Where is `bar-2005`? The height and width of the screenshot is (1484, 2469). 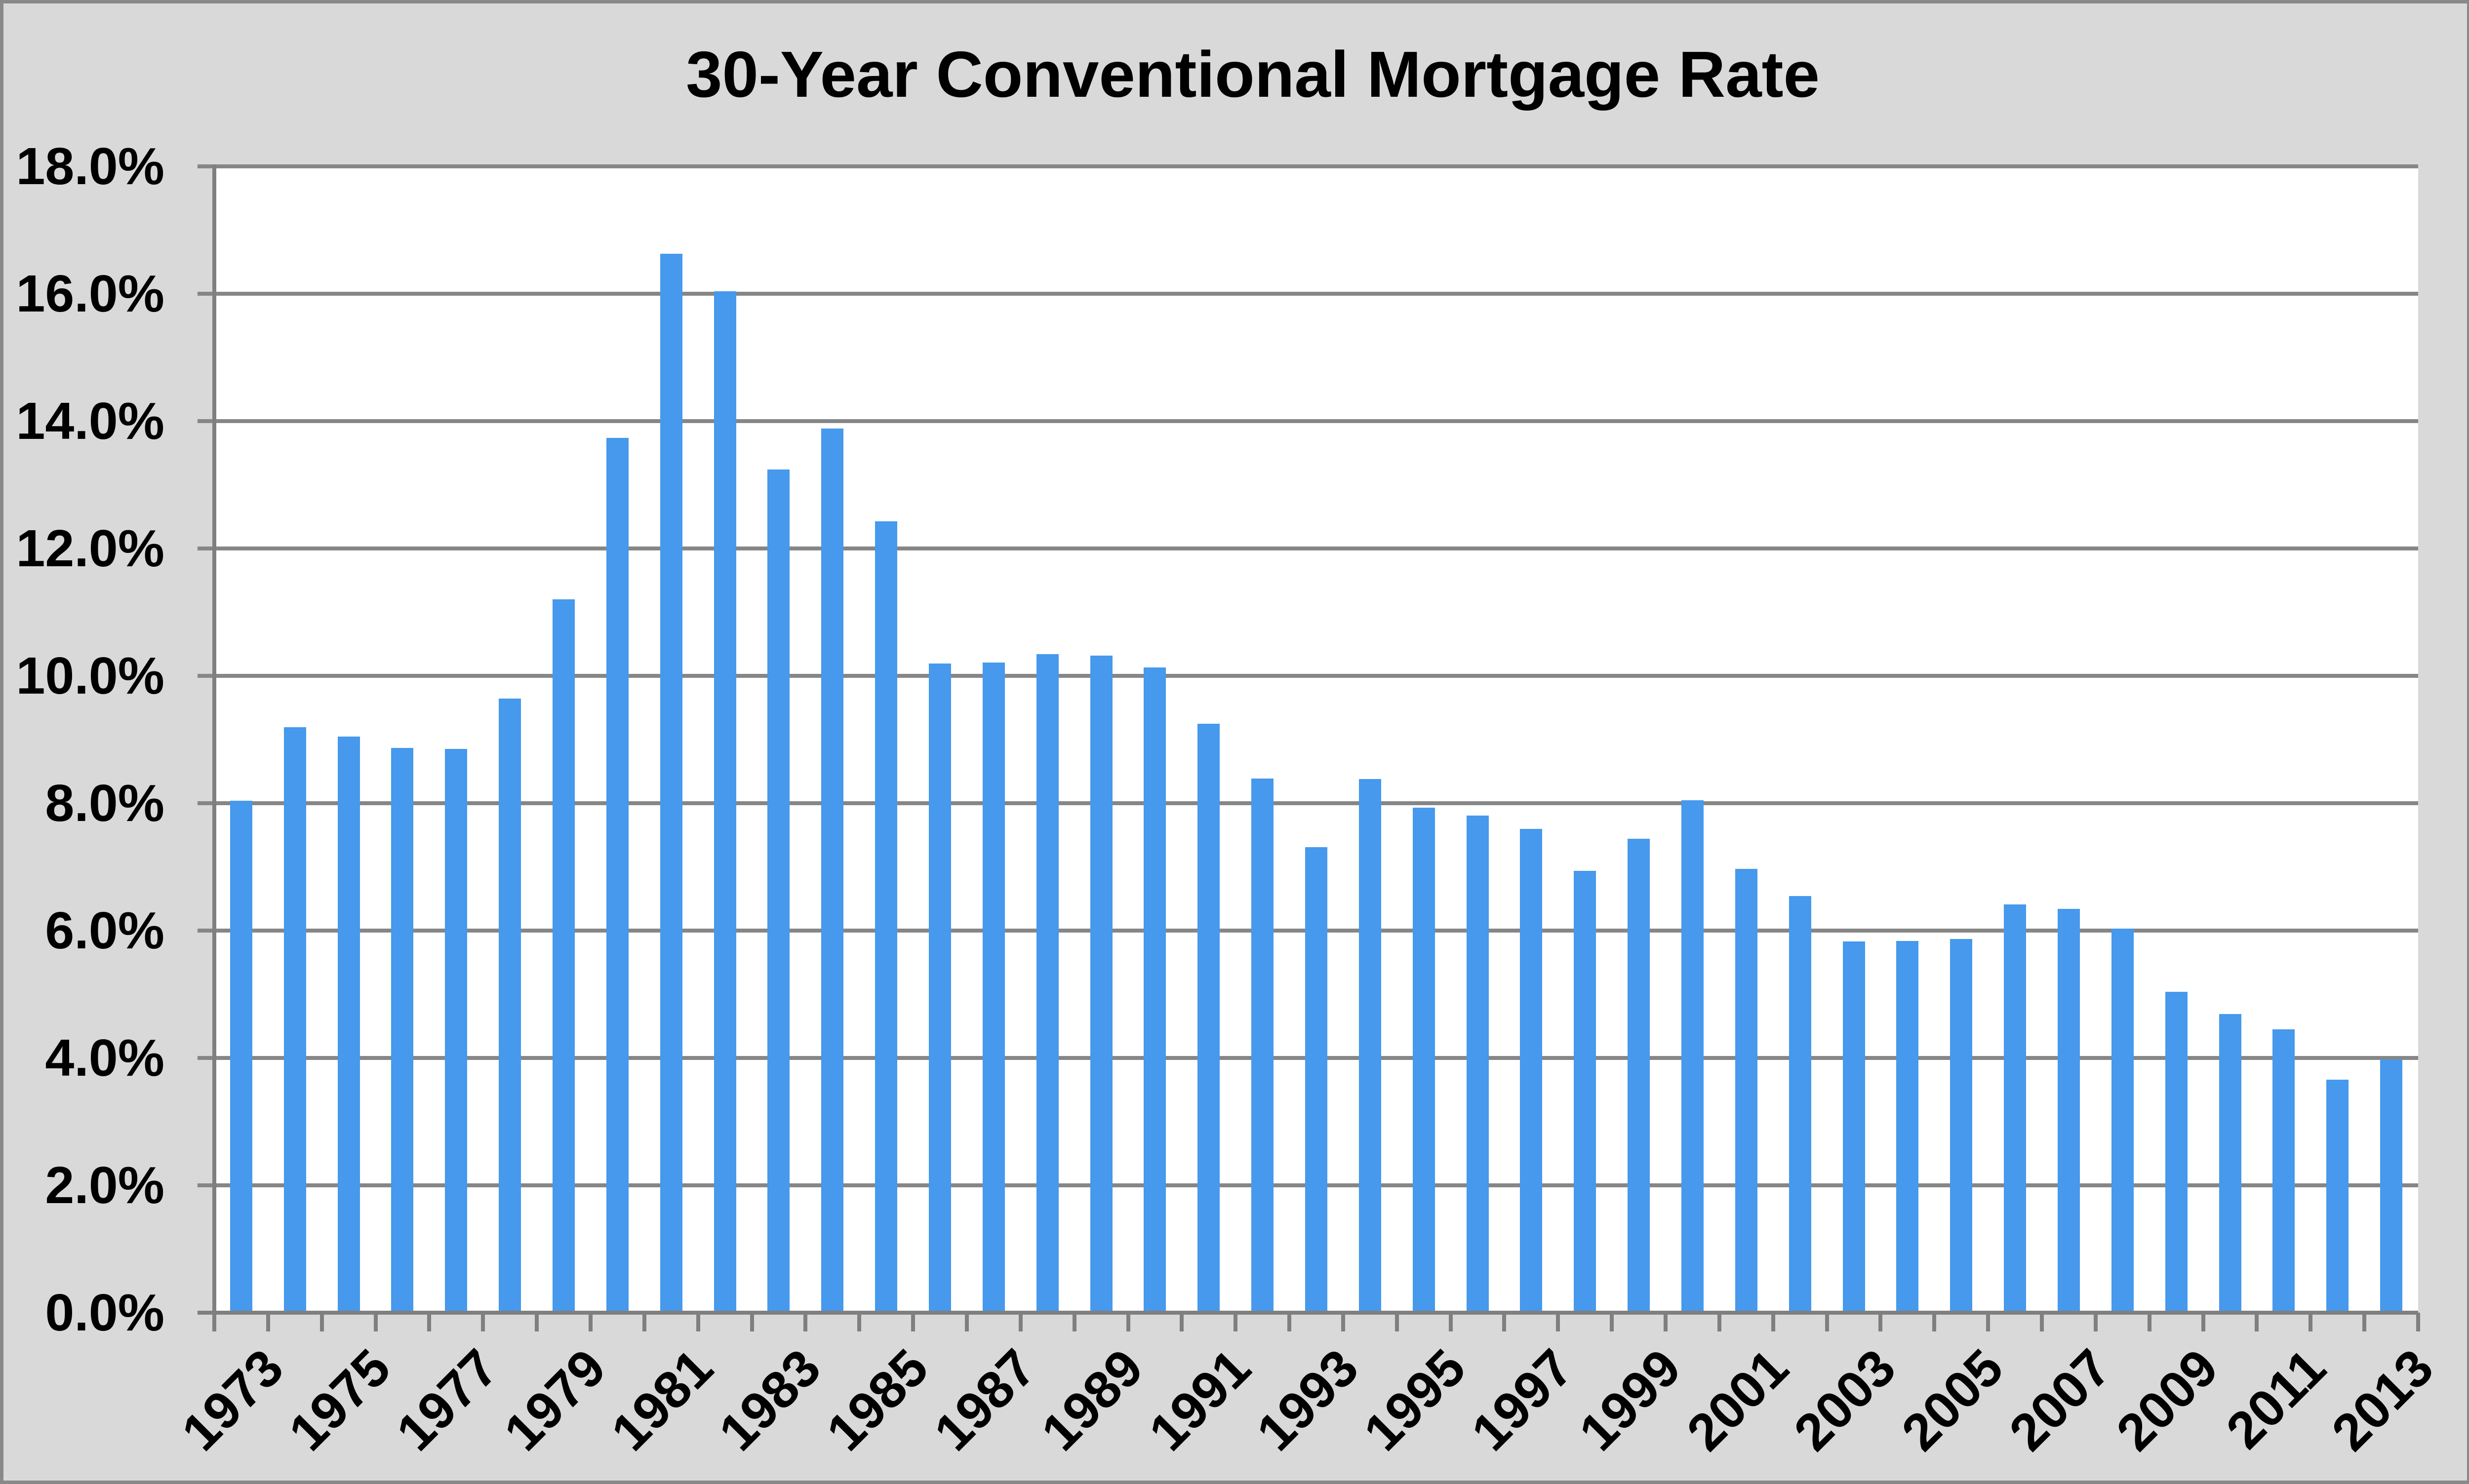
bar-2005 is located at coordinates (1961, 1125).